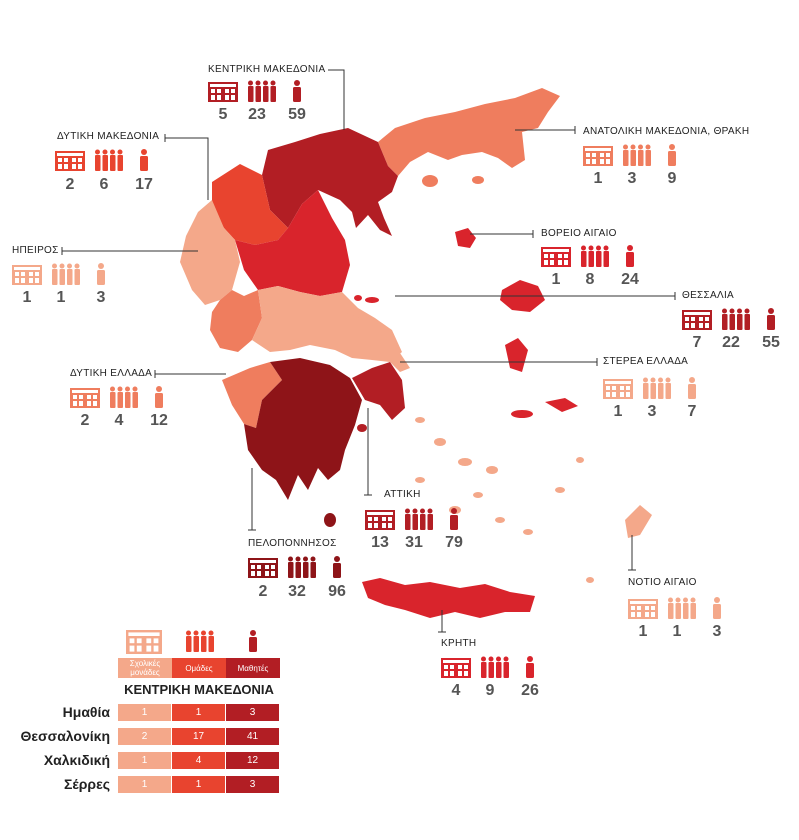 Image resolution: width=799 pixels, height=840 pixels. I want to click on region-label-dytiki-makedonia: ΔΥΤΙΚΗ ΜΑΚΕΔΟΝΙΑ, so click(108, 136).